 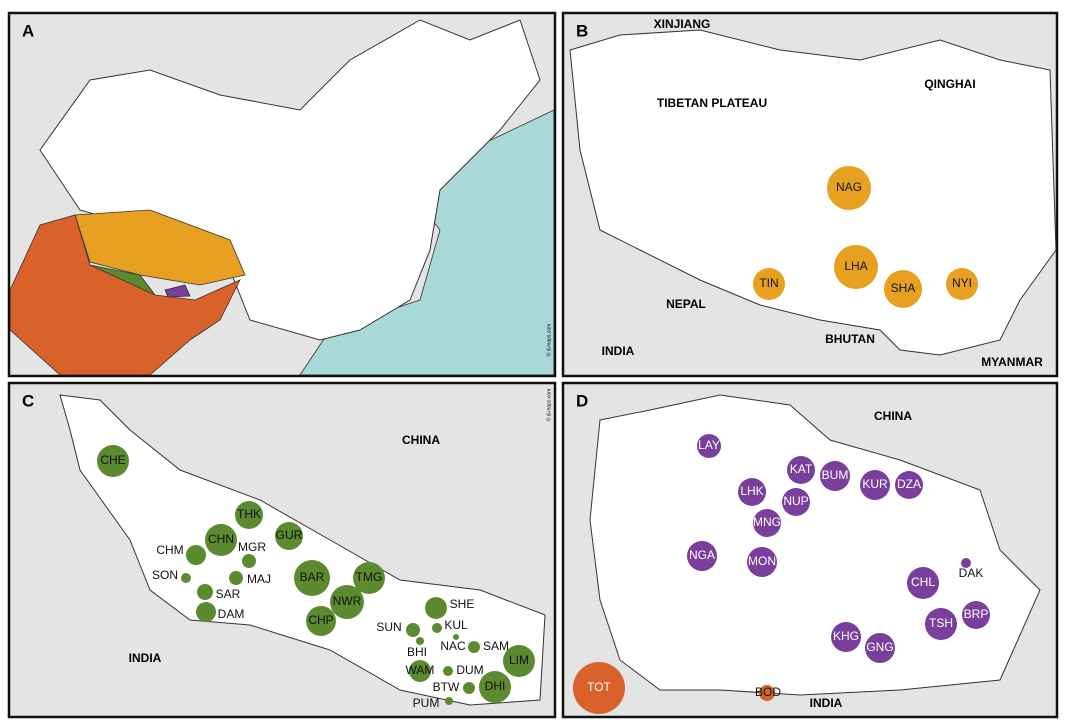 I want to click on population-label: KHG, so click(x=846, y=636).